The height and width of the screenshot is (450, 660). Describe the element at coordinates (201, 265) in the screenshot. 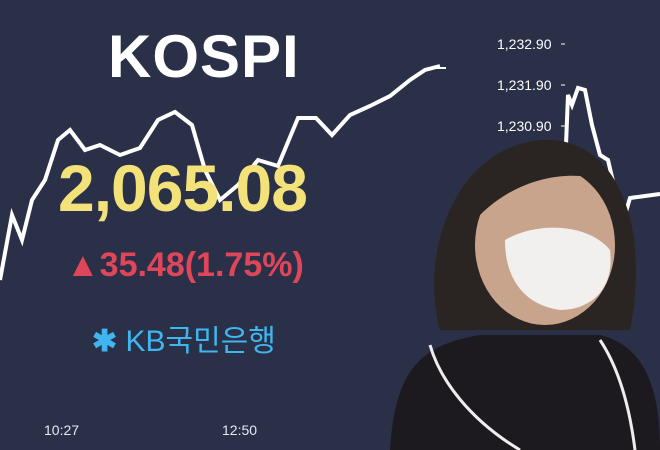

I see `change-value: 35.48(1.75%)` at that location.